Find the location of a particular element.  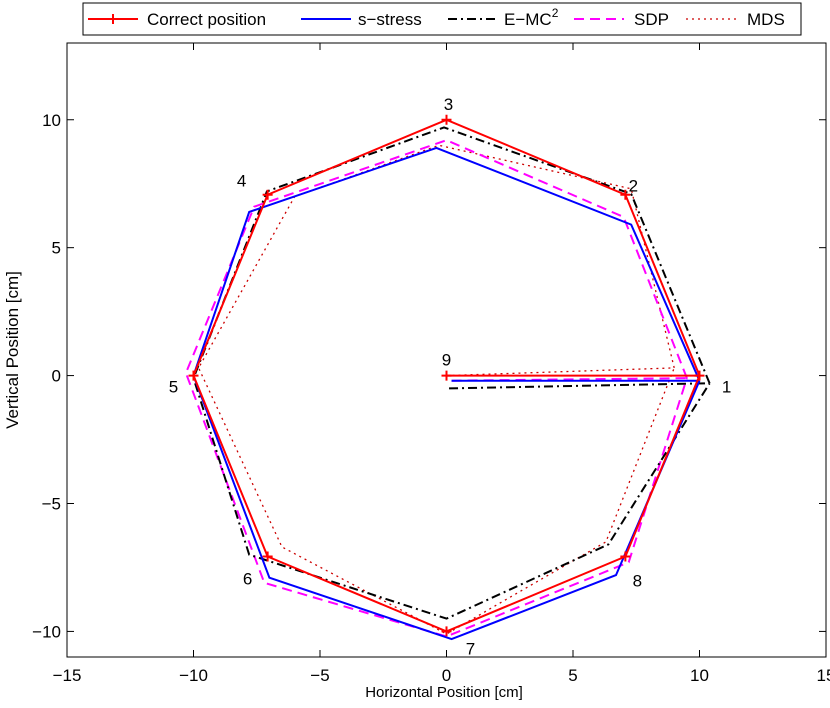

legend-box is located at coordinates (442, 19).